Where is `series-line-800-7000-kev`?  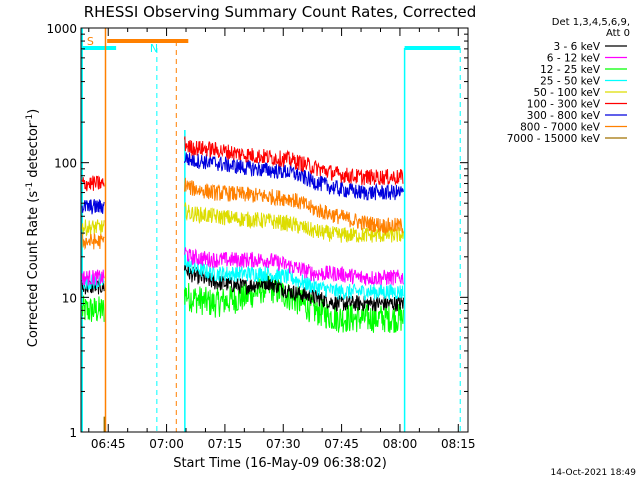 series-line-800-7000-kev is located at coordinates (242, 214).